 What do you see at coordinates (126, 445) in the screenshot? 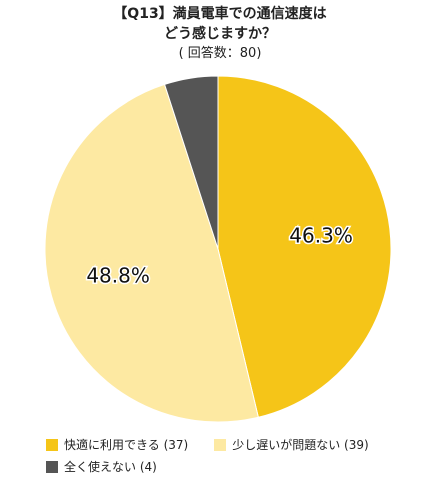
I see `legend-label: 快適に利用できる (37)` at bounding box center [126, 445].